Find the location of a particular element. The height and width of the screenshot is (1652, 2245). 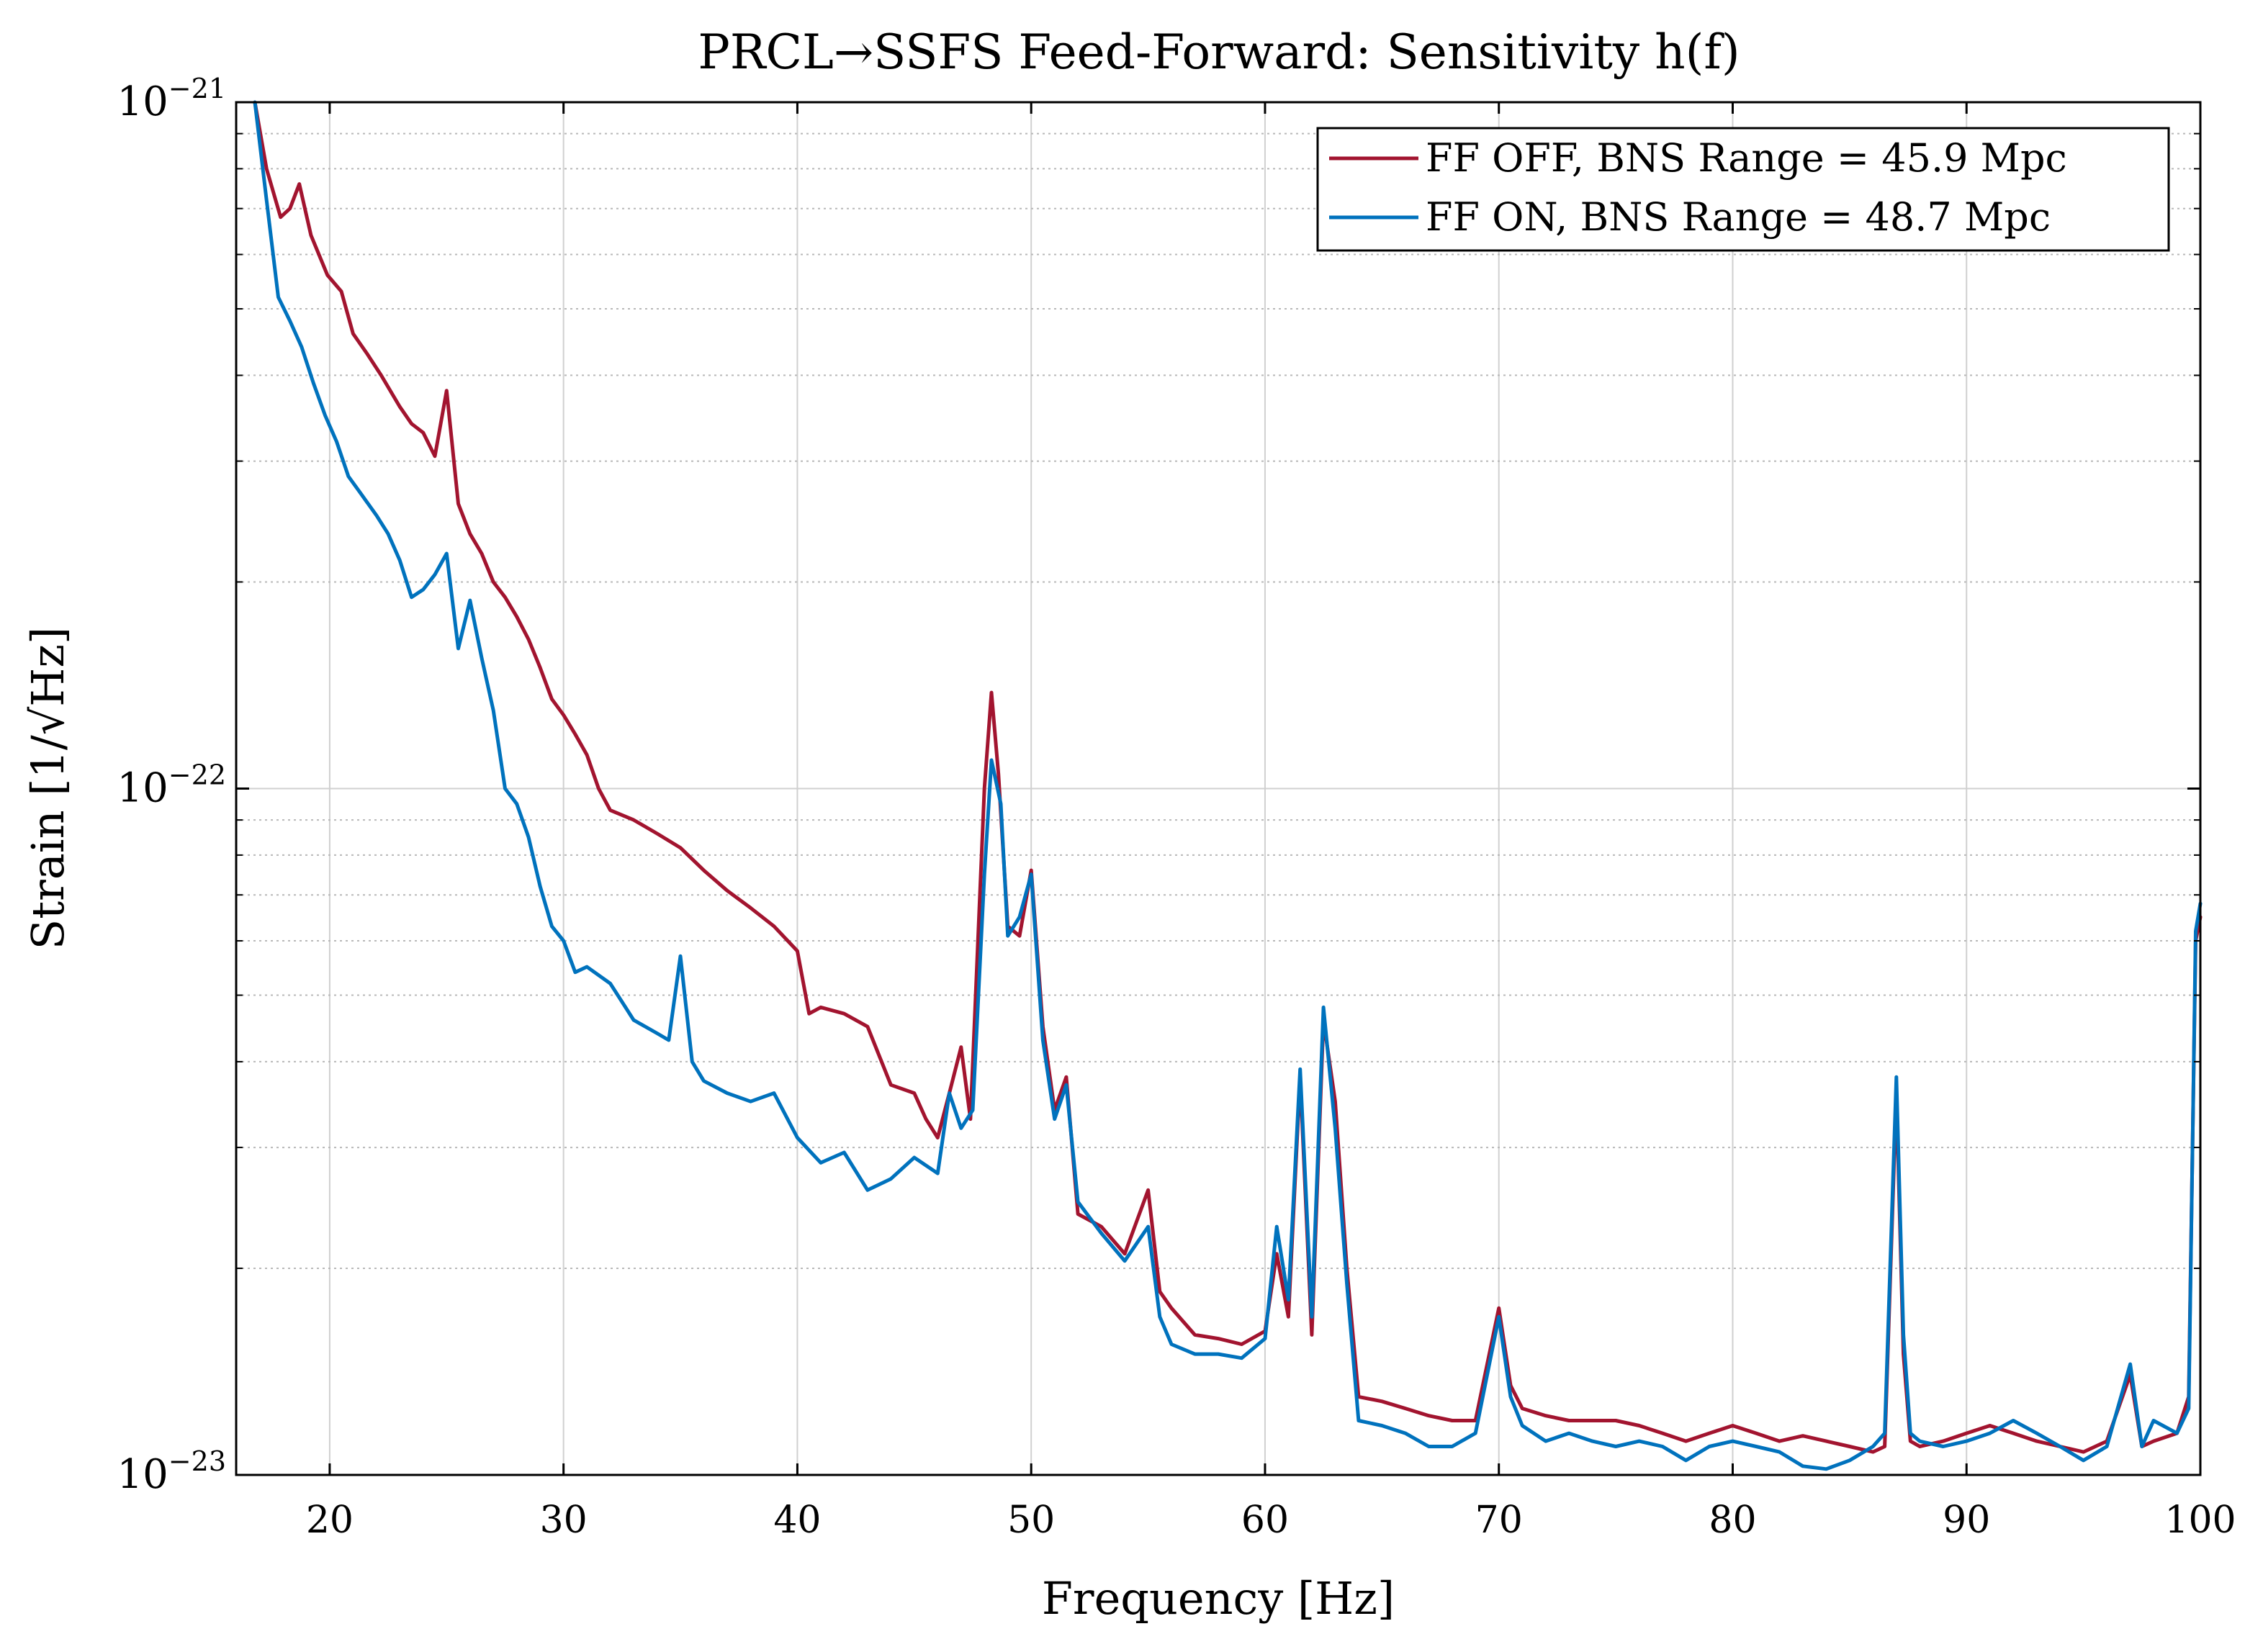

y-tick-label: 10−22 is located at coordinates (172, 785).